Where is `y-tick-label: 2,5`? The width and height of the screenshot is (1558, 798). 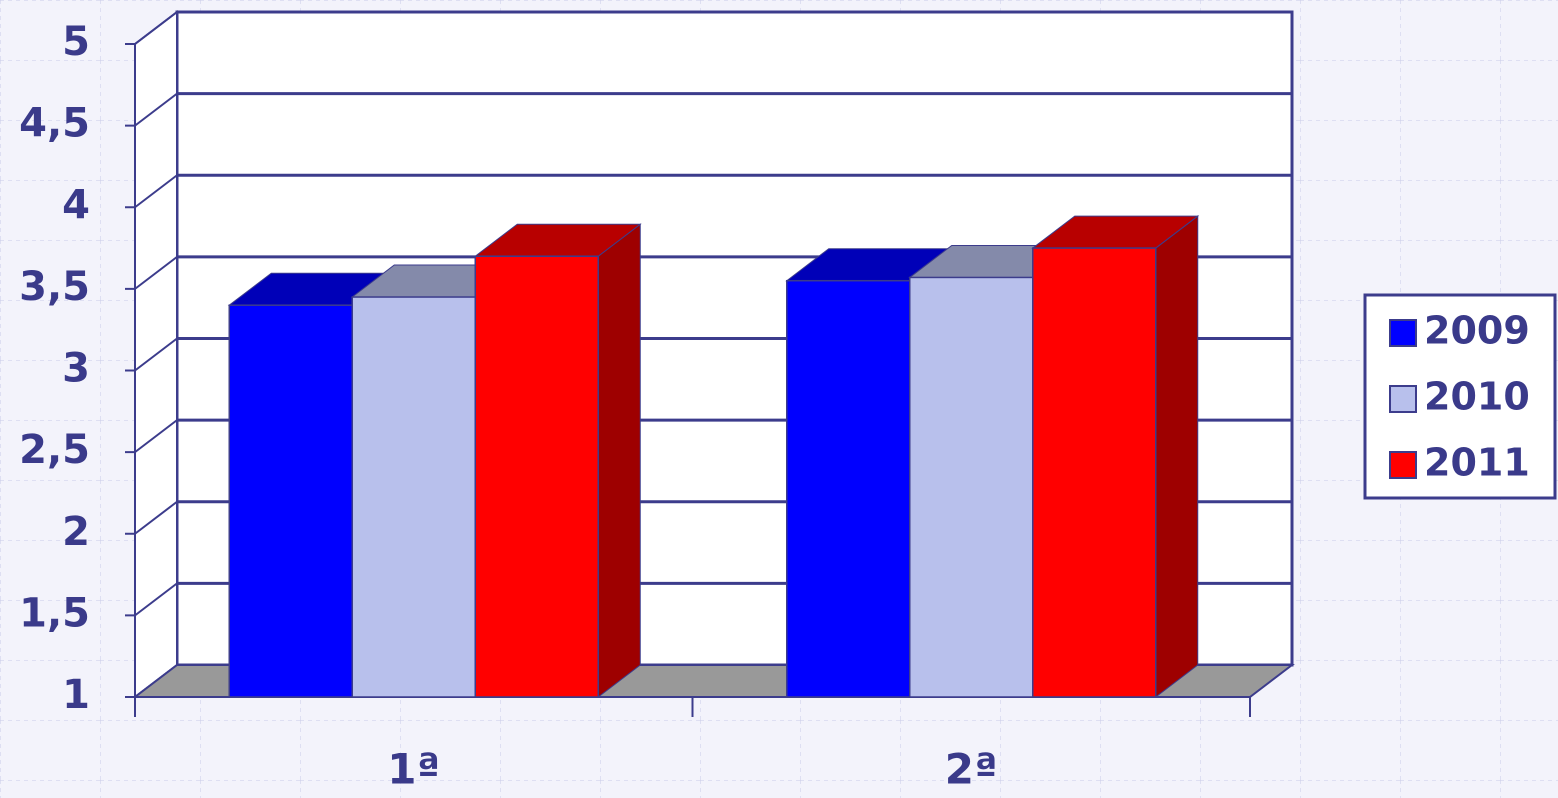 y-tick-label: 2,5 is located at coordinates (54, 450).